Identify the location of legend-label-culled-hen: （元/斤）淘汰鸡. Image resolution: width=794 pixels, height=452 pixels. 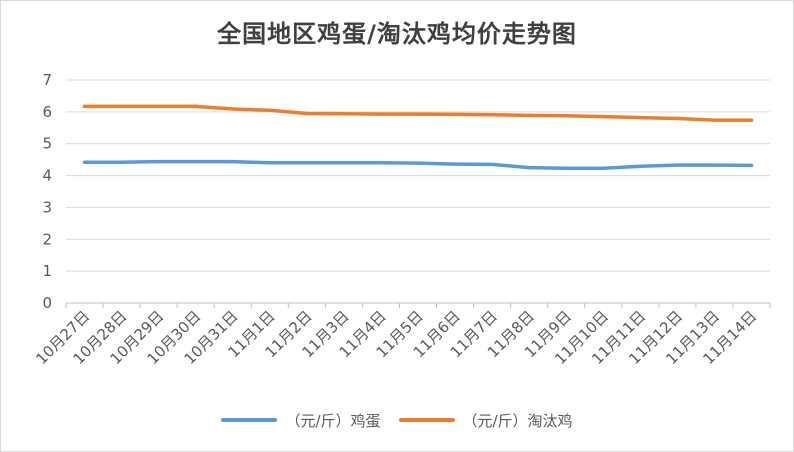
(517, 420).